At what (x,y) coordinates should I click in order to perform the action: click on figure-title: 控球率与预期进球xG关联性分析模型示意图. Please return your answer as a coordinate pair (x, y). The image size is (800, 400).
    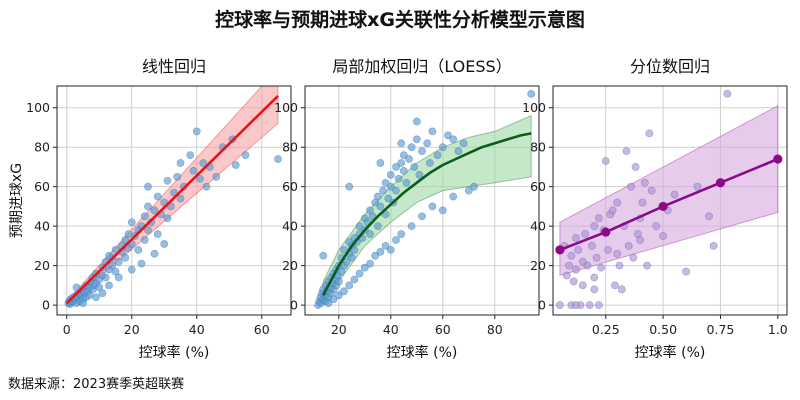
    Looking at the image, I should click on (400, 19).